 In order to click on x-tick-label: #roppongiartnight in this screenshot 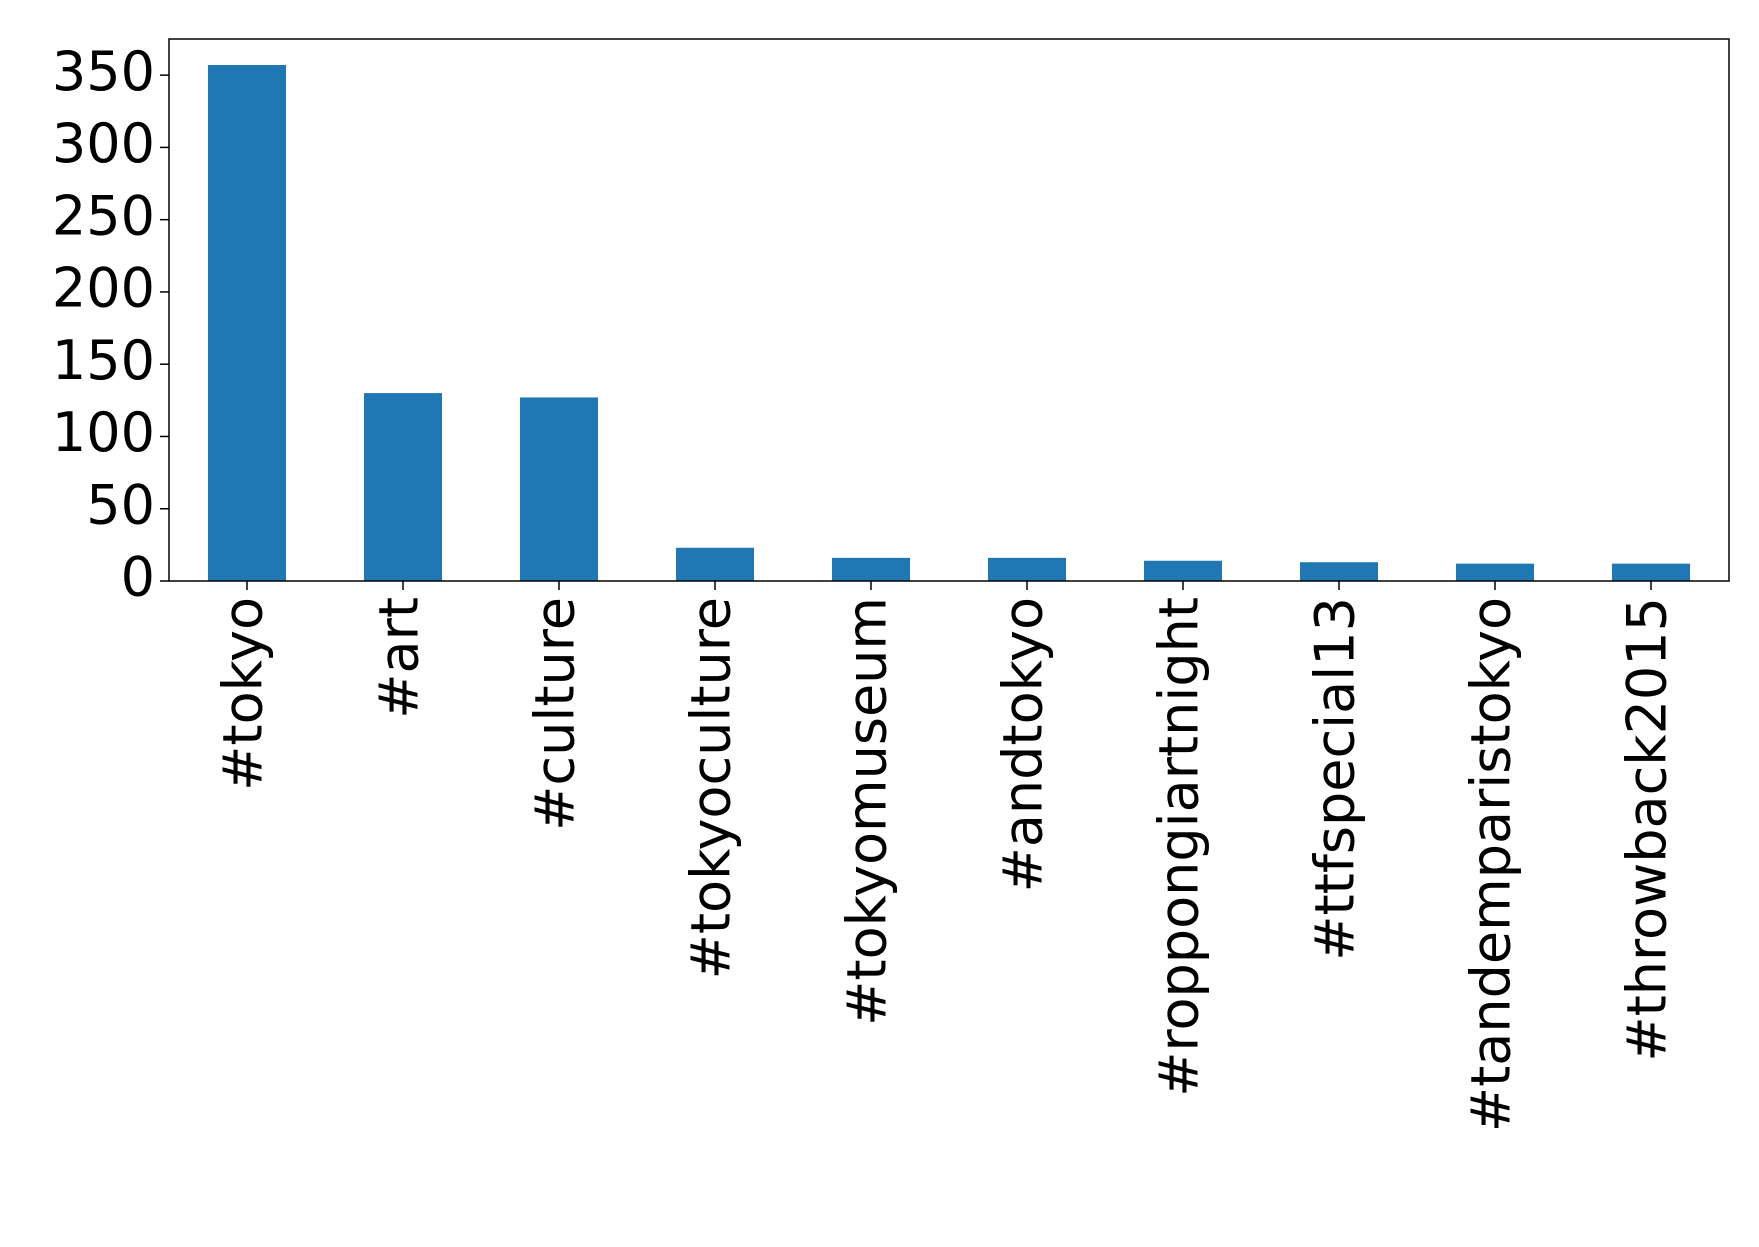, I will do `click(1179, 847)`.